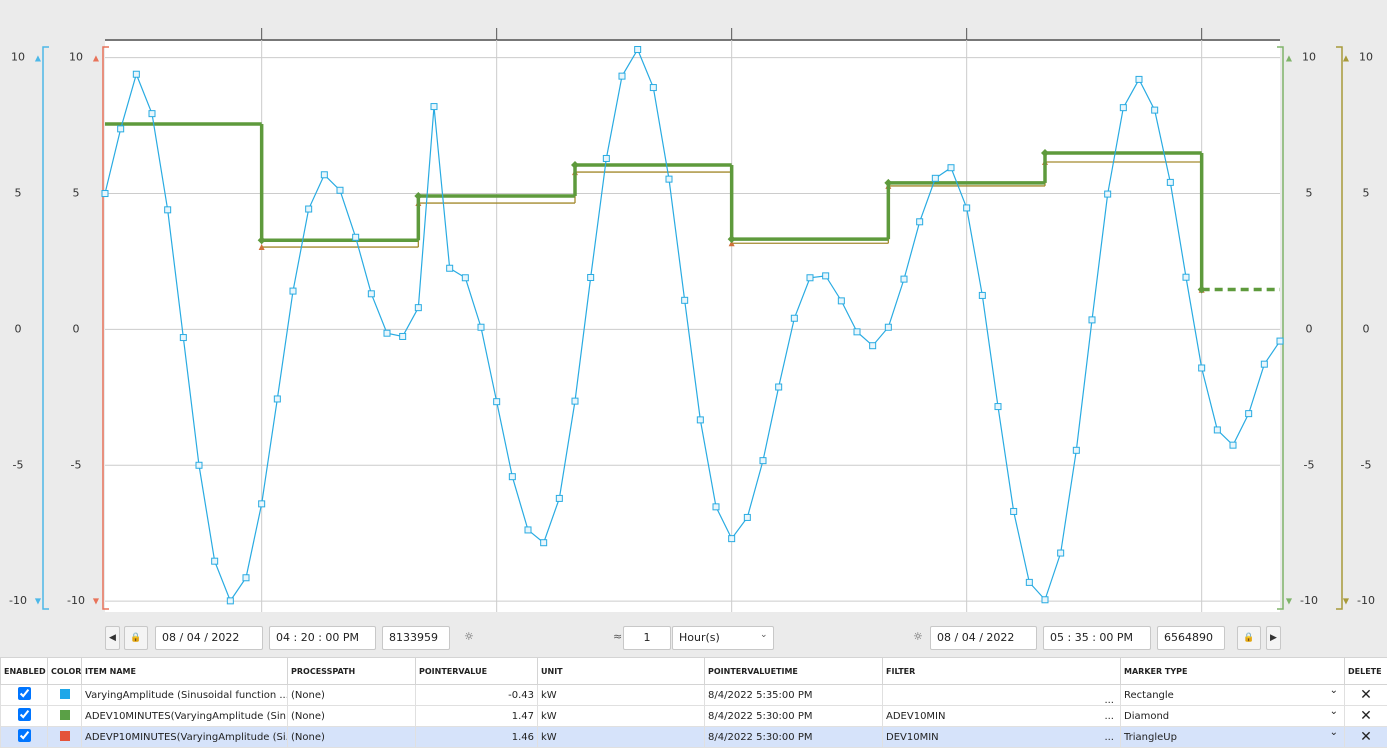  What do you see at coordinates (352, 737) in the screenshot?
I see `table-cell: (None)` at bounding box center [352, 737].